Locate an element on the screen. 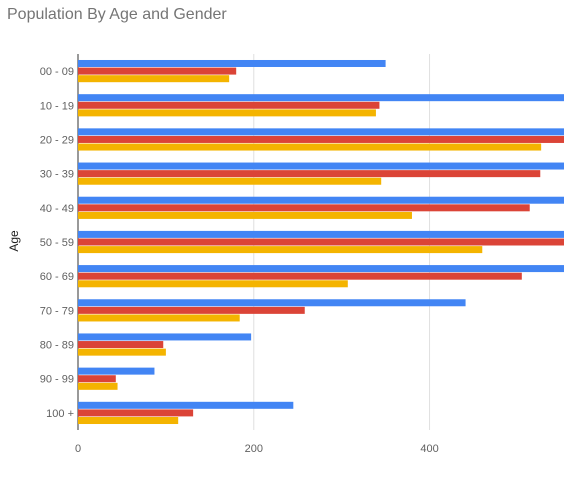  y-tick-label: 10 - 19 is located at coordinates (57, 106).